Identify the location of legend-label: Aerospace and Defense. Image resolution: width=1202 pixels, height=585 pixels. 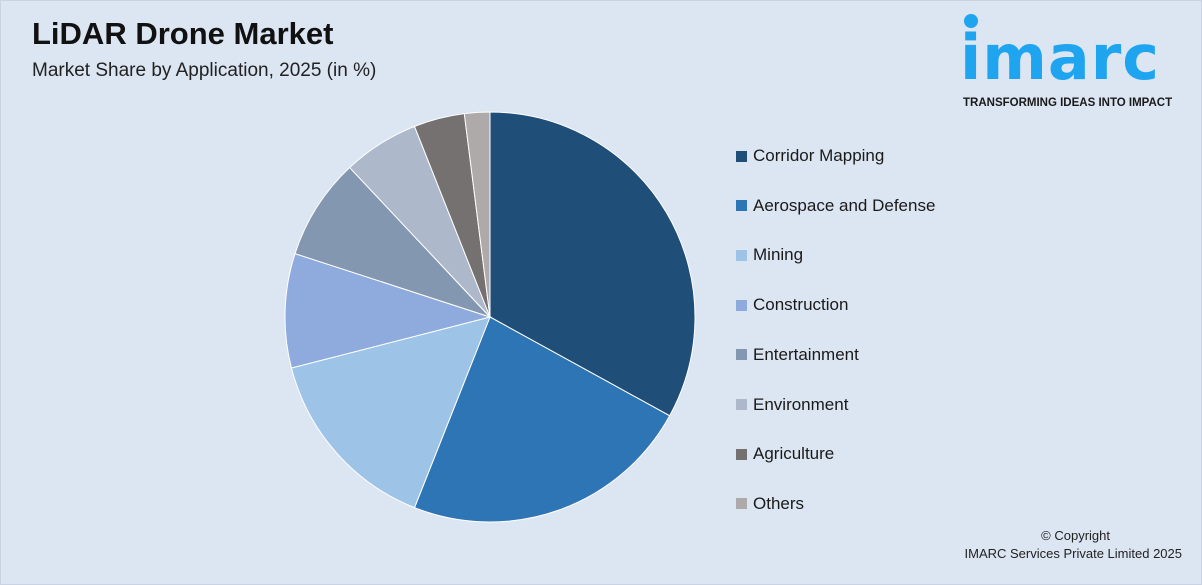
(844, 205).